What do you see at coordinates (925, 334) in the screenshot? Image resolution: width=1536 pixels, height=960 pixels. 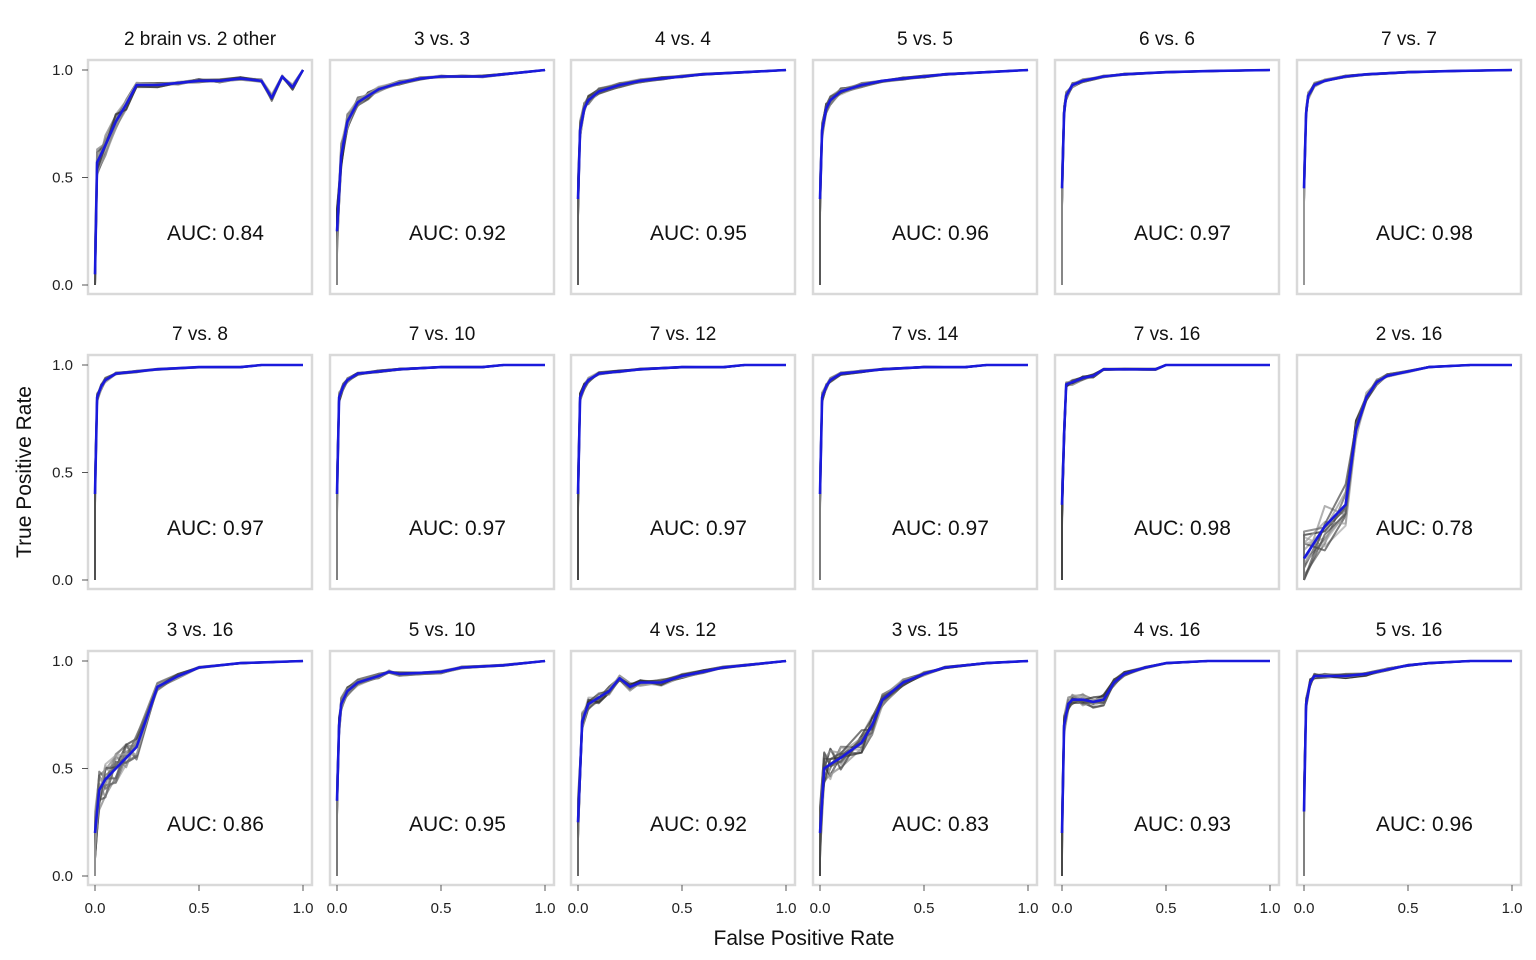 I see `panel-title: 7 vs. 14` at bounding box center [925, 334].